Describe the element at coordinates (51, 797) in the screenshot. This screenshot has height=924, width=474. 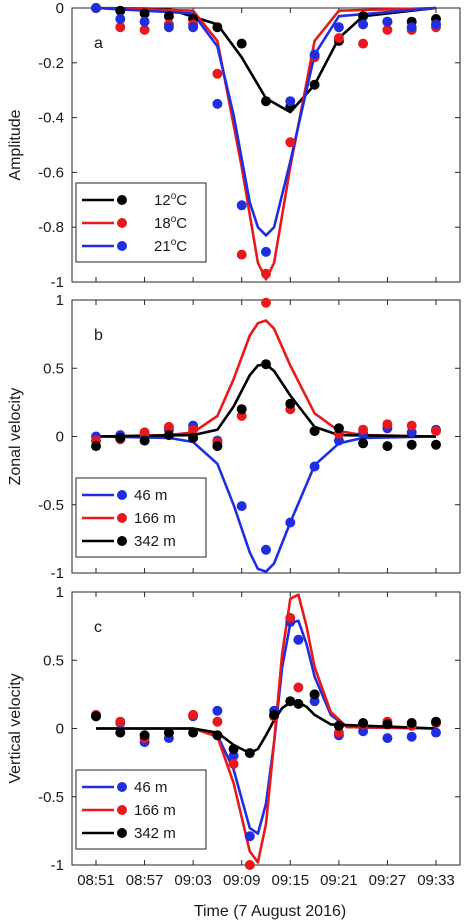
I see `y-tick-label: -0.5` at that location.